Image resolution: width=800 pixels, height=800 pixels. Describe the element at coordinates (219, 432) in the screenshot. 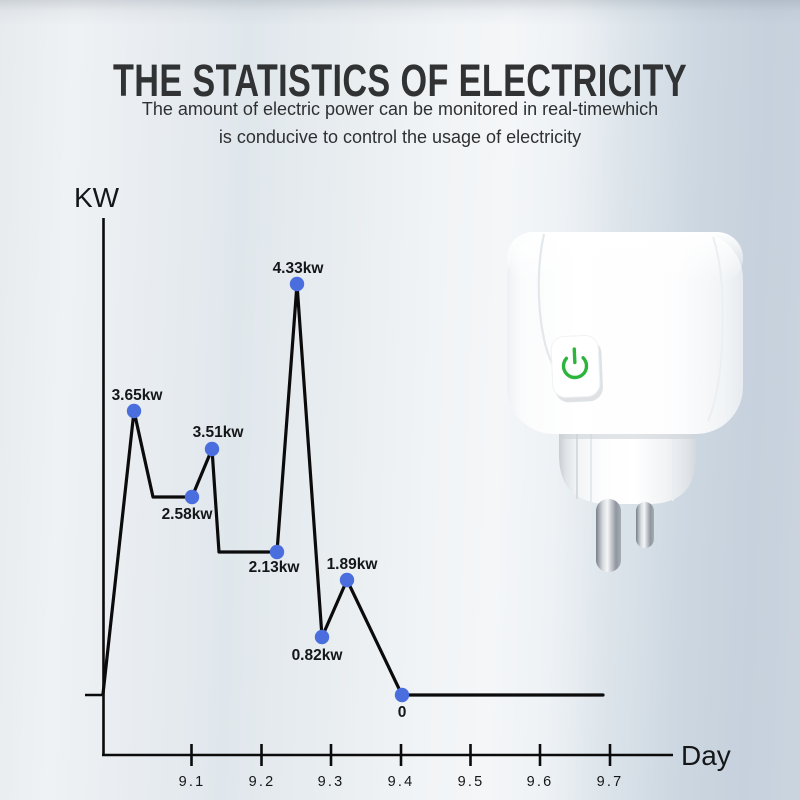

I see `data-point-label: 3.51kw` at that location.